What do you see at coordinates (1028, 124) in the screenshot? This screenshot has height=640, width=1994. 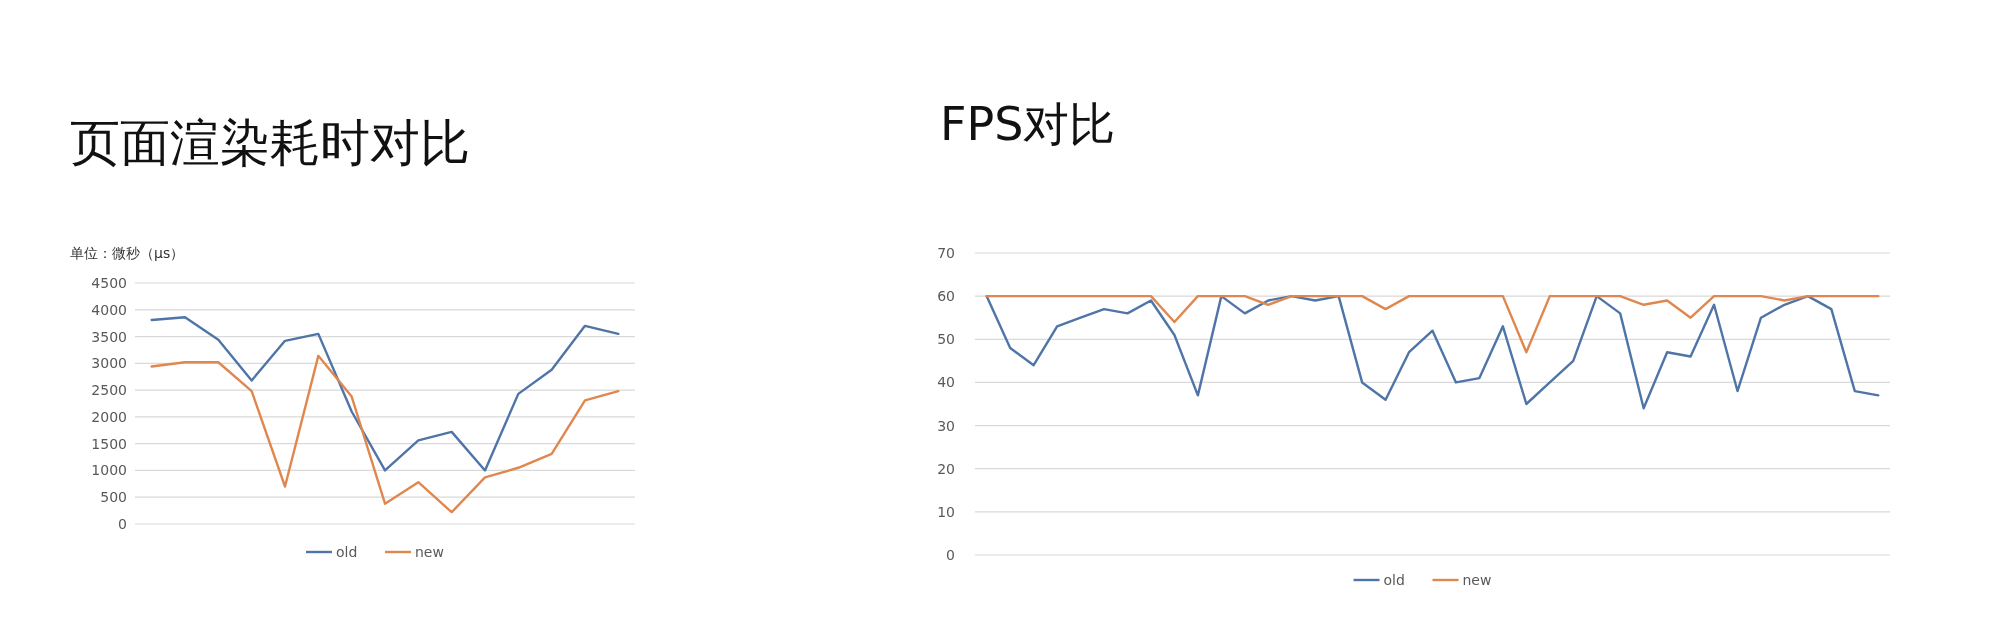 I see `chart-title: FPS对比` at bounding box center [1028, 124].